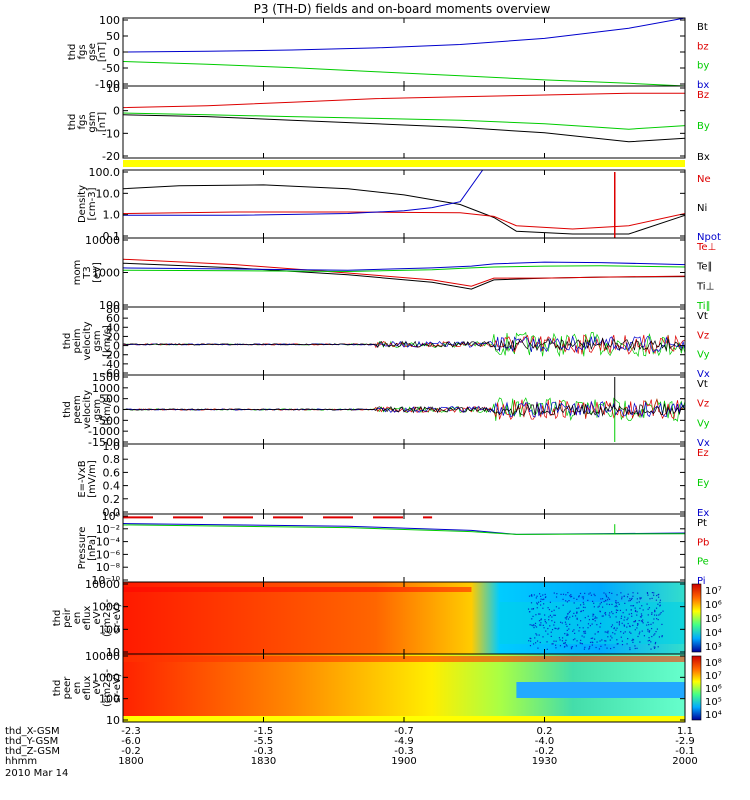  What do you see at coordinates (703, 513) in the screenshot?
I see `legend-entry: Ex` at bounding box center [703, 513].